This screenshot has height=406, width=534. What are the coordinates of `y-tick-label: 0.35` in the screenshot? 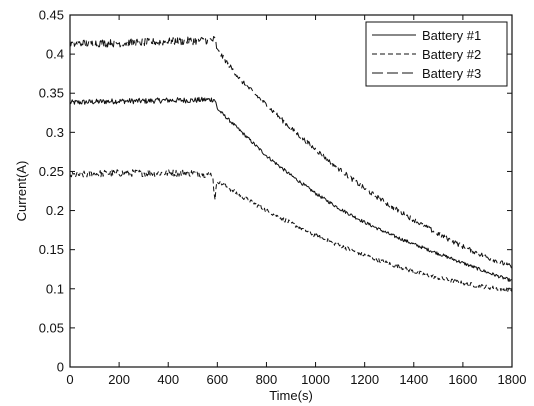 It's located at (51, 93).